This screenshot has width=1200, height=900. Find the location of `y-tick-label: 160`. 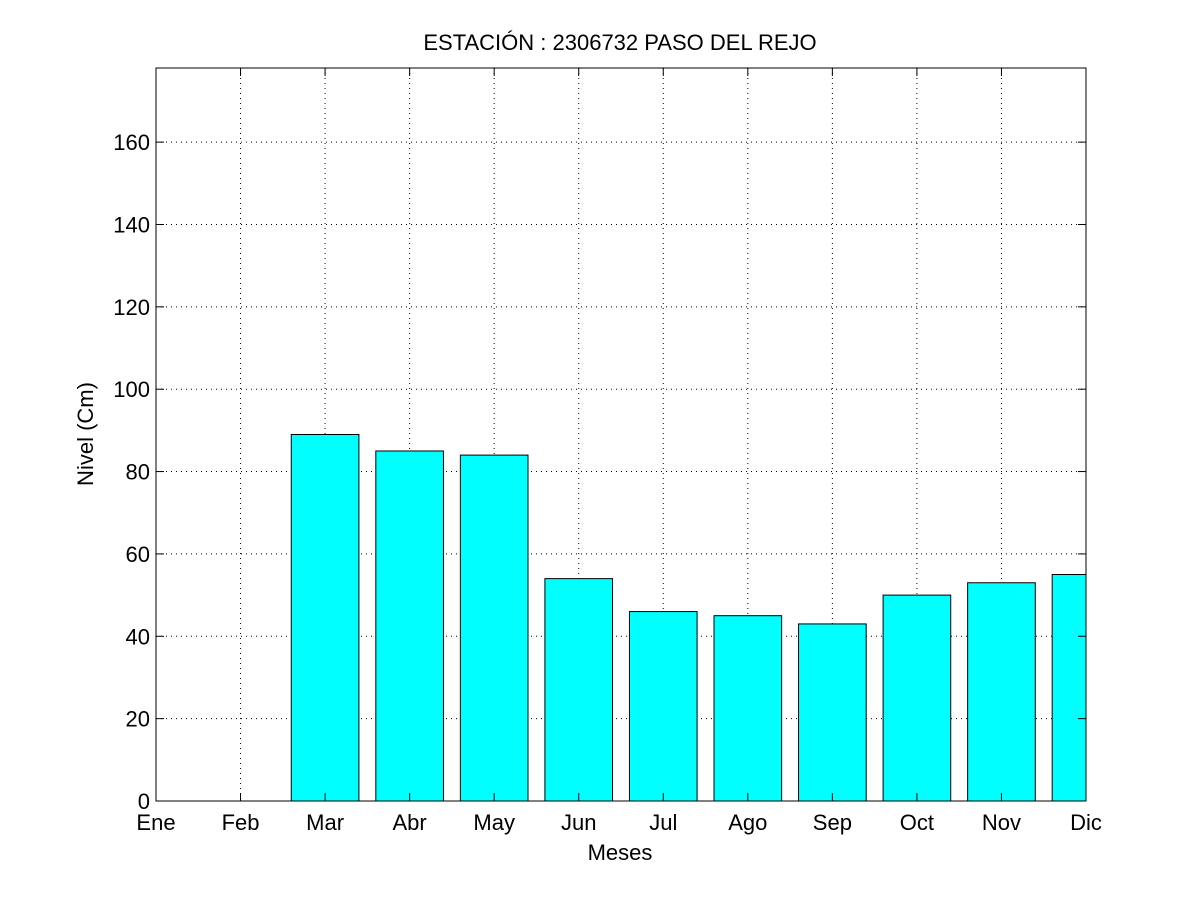

y-tick-label: 160 is located at coordinates (131, 142).